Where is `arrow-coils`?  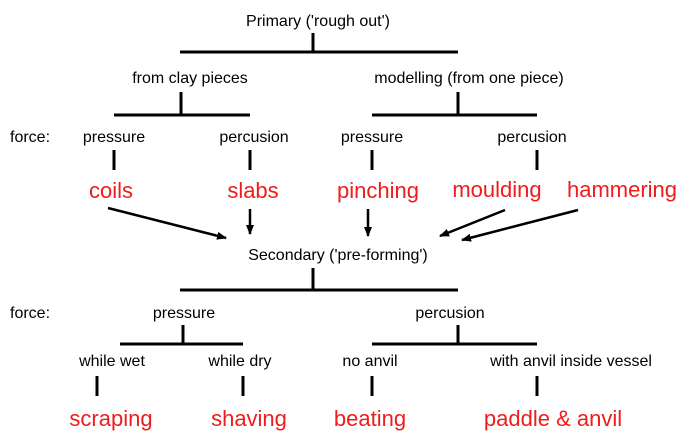
arrow-coils is located at coordinates (167, 223).